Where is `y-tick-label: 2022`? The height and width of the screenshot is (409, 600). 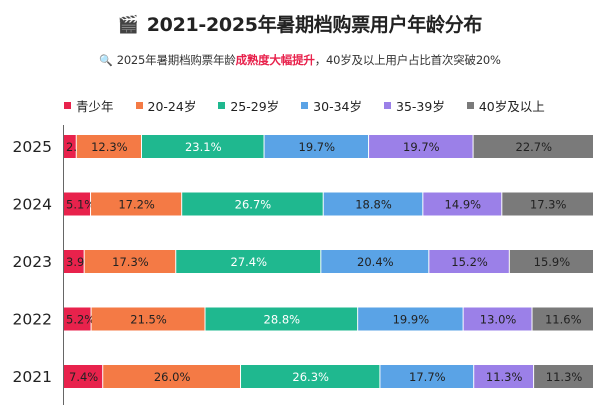
y-tick-label: 2022 is located at coordinates (32, 320).